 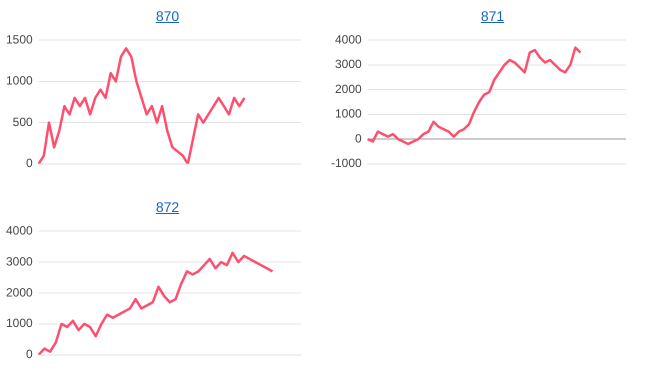 What do you see at coordinates (20, 39) in the screenshot?
I see `y-tick-label: 1500` at bounding box center [20, 39].